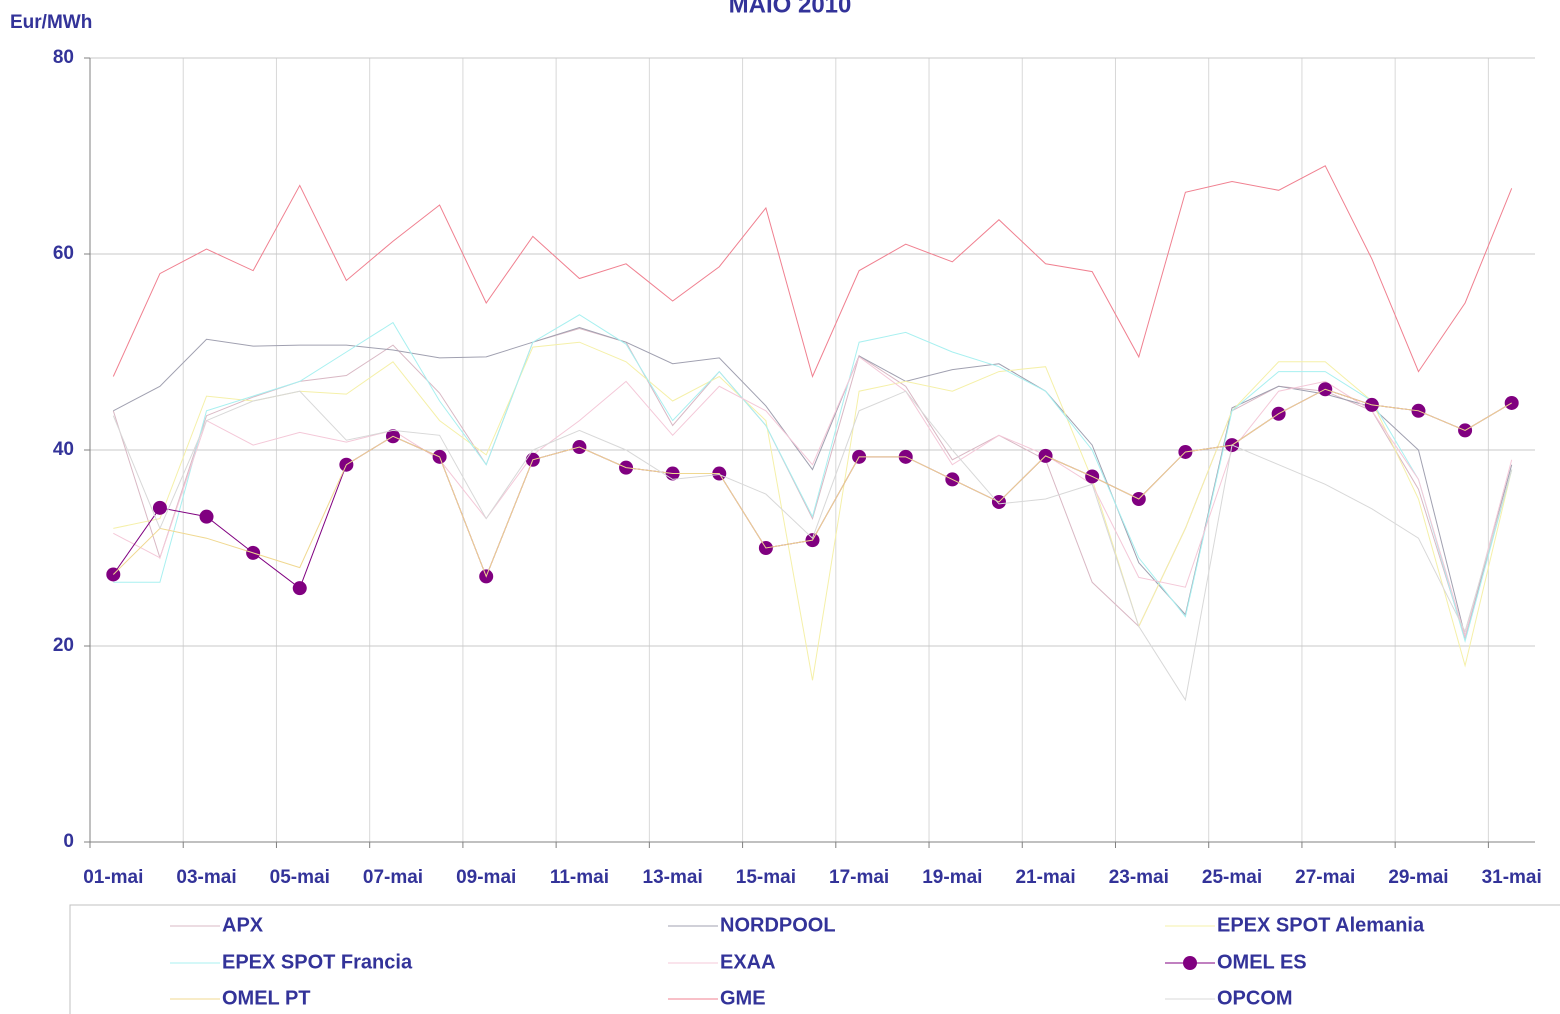 The height and width of the screenshot is (1014, 1560). I want to click on y-tick-label: 20, so click(63, 645).